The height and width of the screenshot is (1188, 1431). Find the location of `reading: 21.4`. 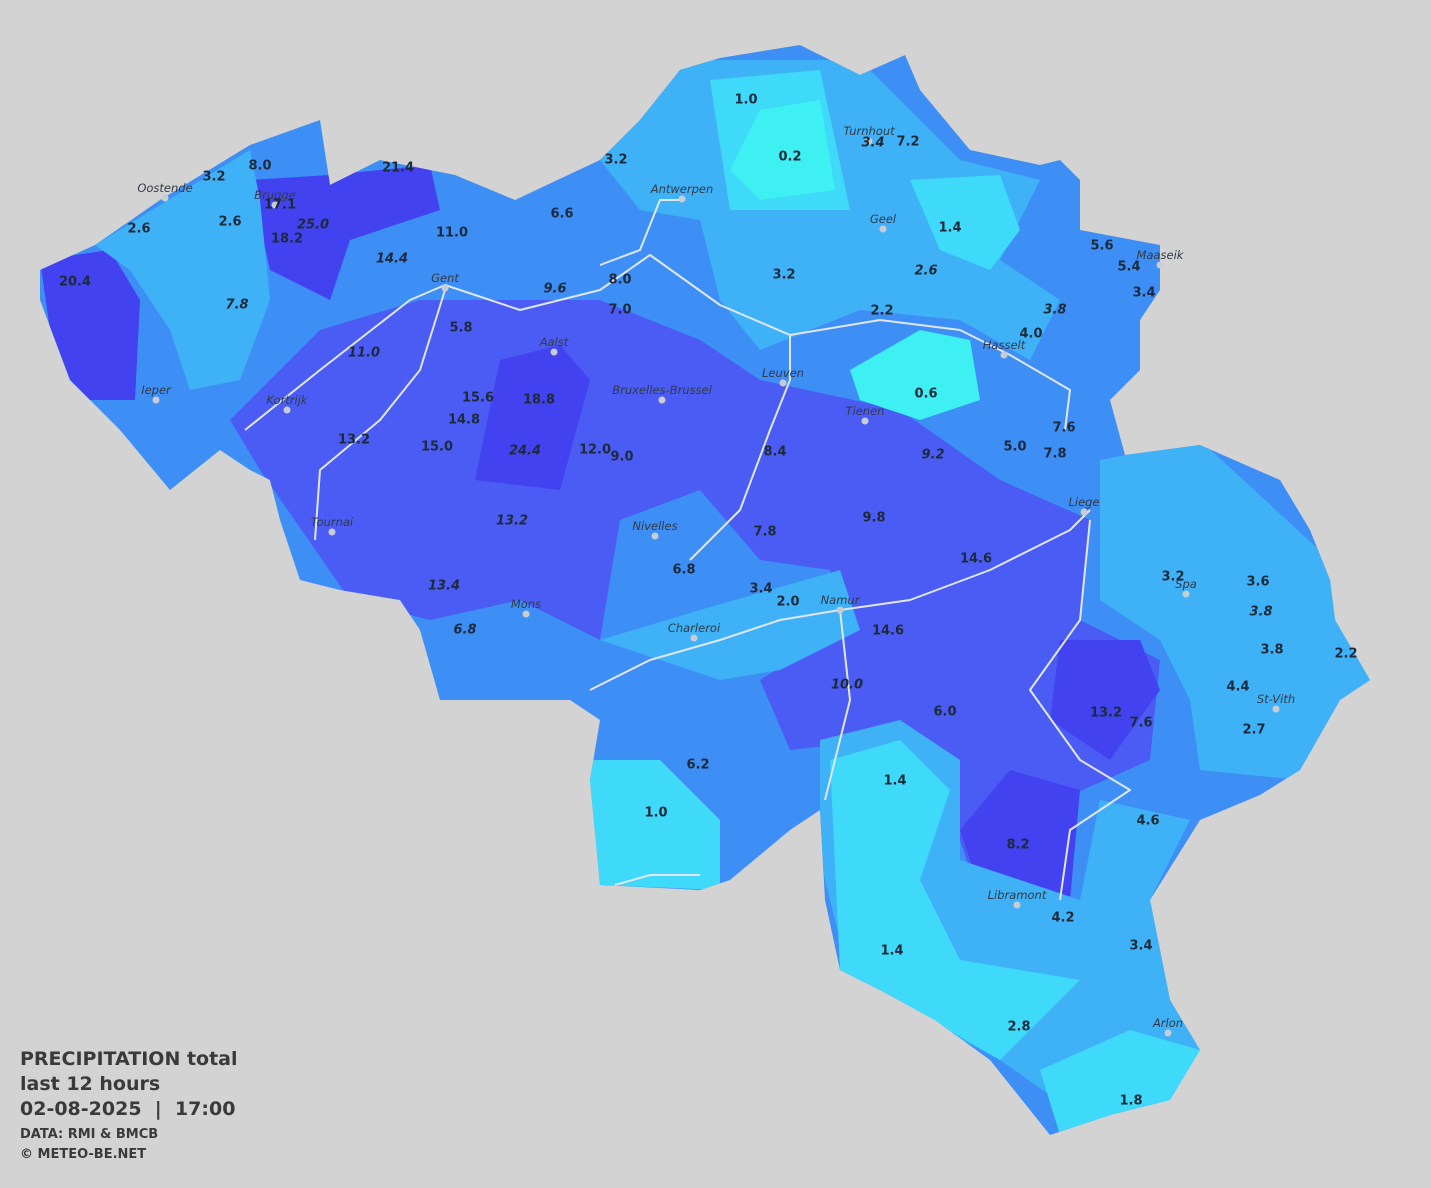

reading: 21.4 is located at coordinates (398, 168).